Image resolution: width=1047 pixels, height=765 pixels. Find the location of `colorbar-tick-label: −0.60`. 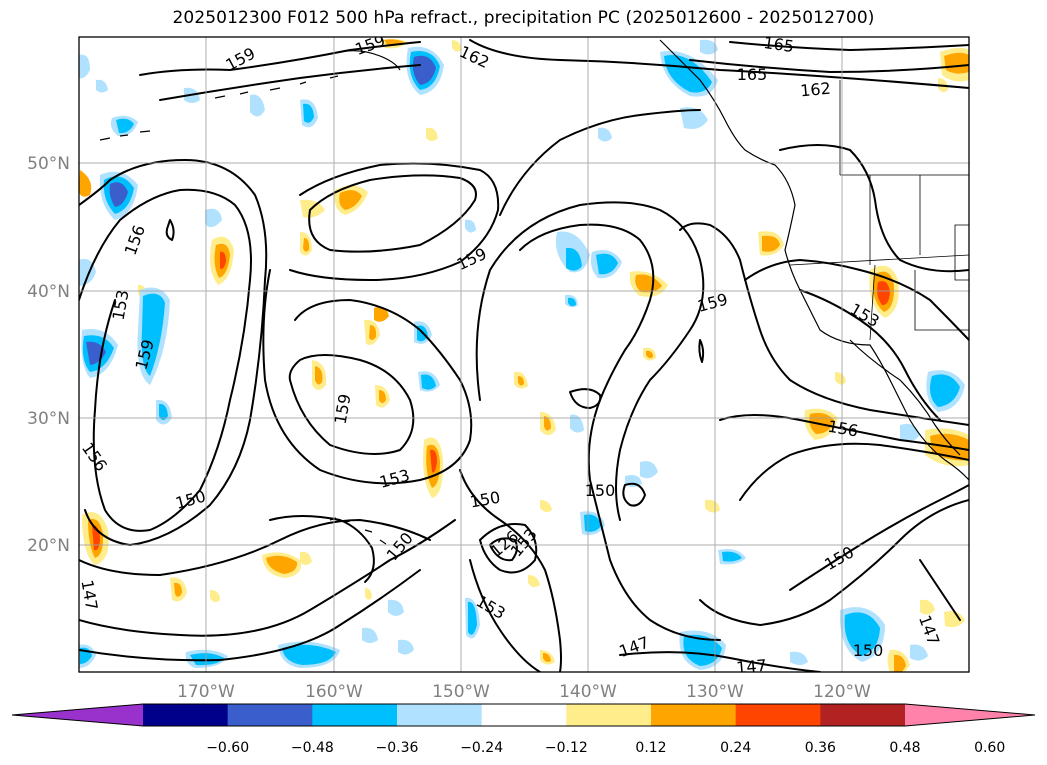

colorbar-tick-label: −0.60 is located at coordinates (227, 748).